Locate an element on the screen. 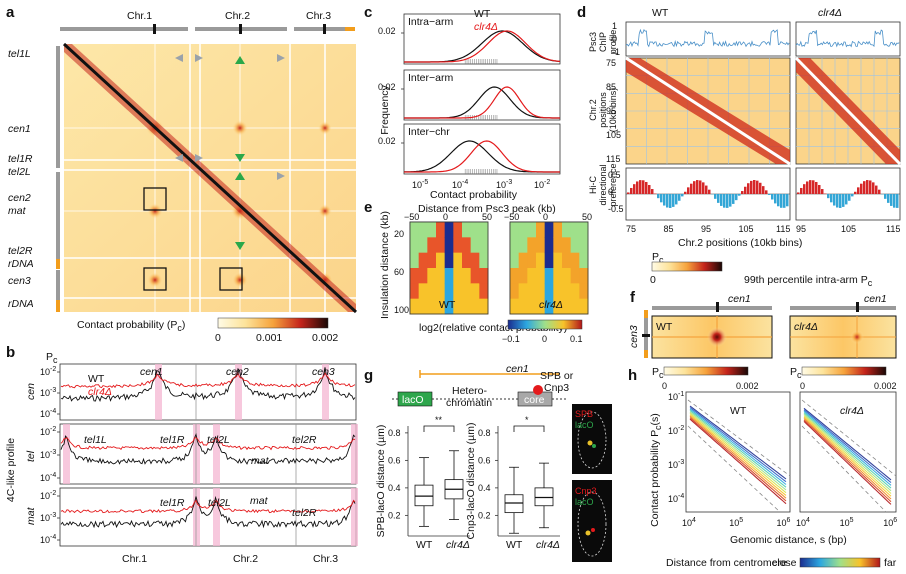 The height and width of the screenshot is (574, 906). ps-title: WT is located at coordinates (738, 411).